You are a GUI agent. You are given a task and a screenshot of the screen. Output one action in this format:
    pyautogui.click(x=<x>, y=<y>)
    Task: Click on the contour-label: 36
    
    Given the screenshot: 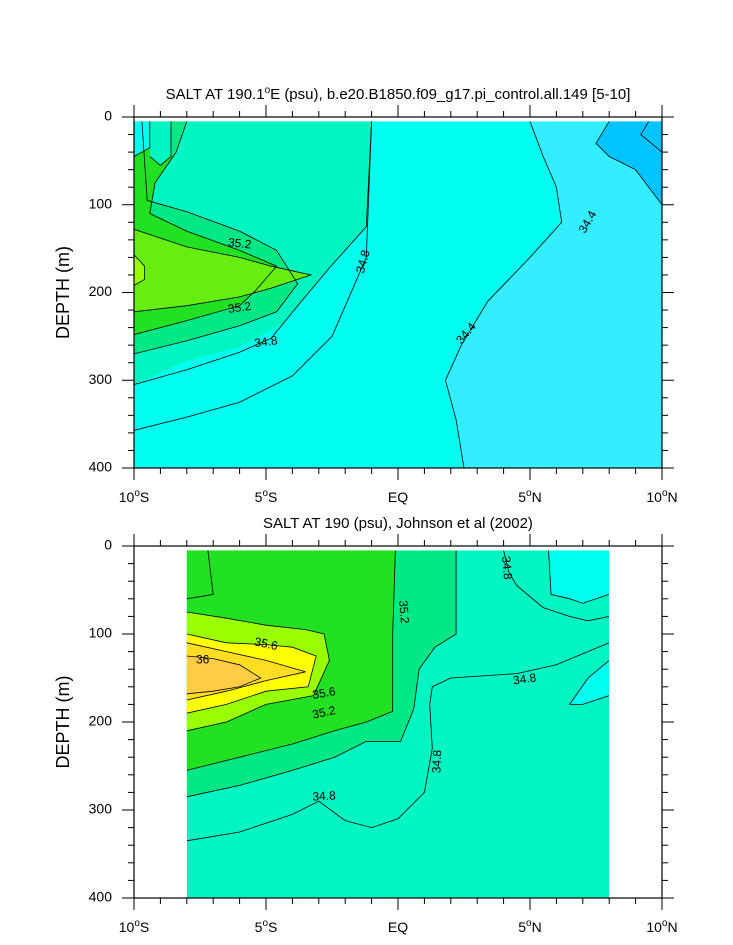 What is the action you would take?
    pyautogui.click(x=203, y=660)
    